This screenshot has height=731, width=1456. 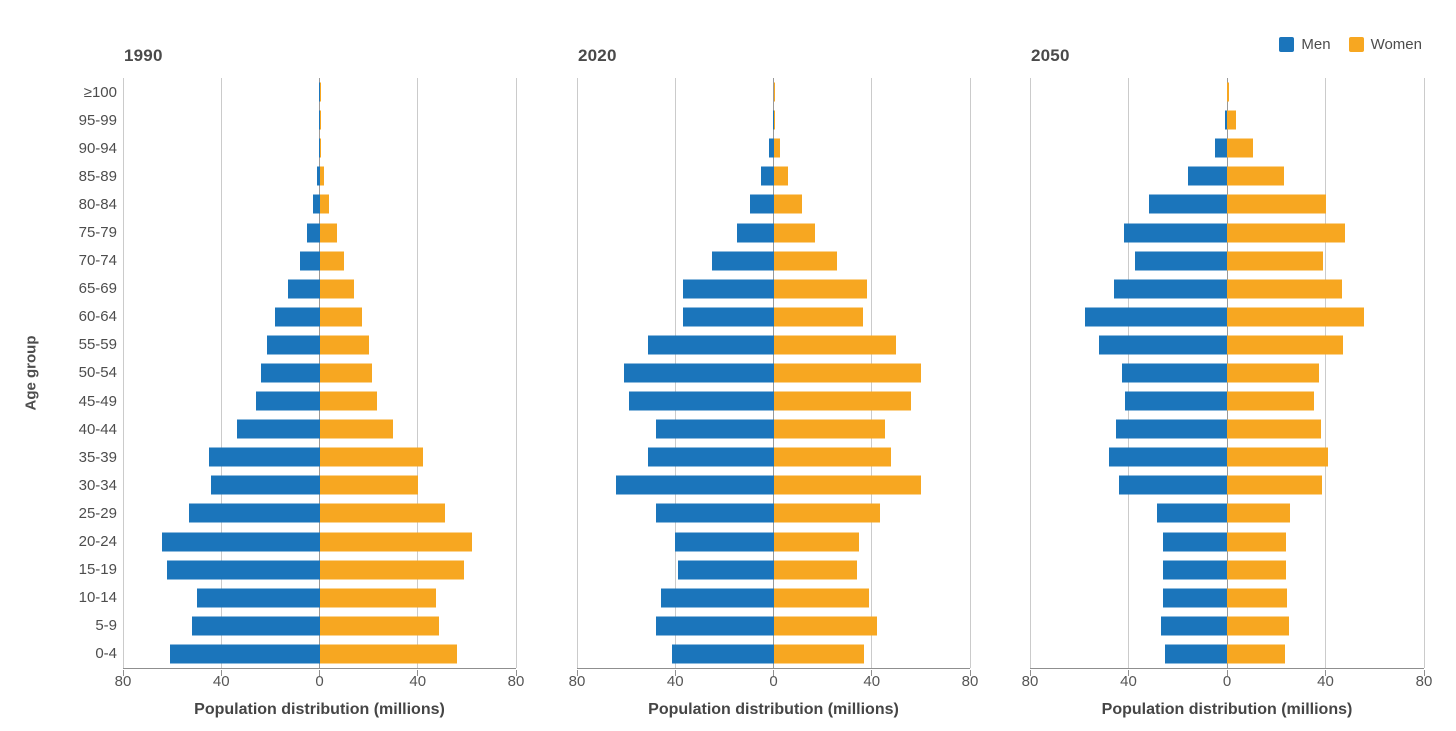 I want to click on x-tick-labels-2050: 80 40 0 40 80, so click(x=1227, y=684).